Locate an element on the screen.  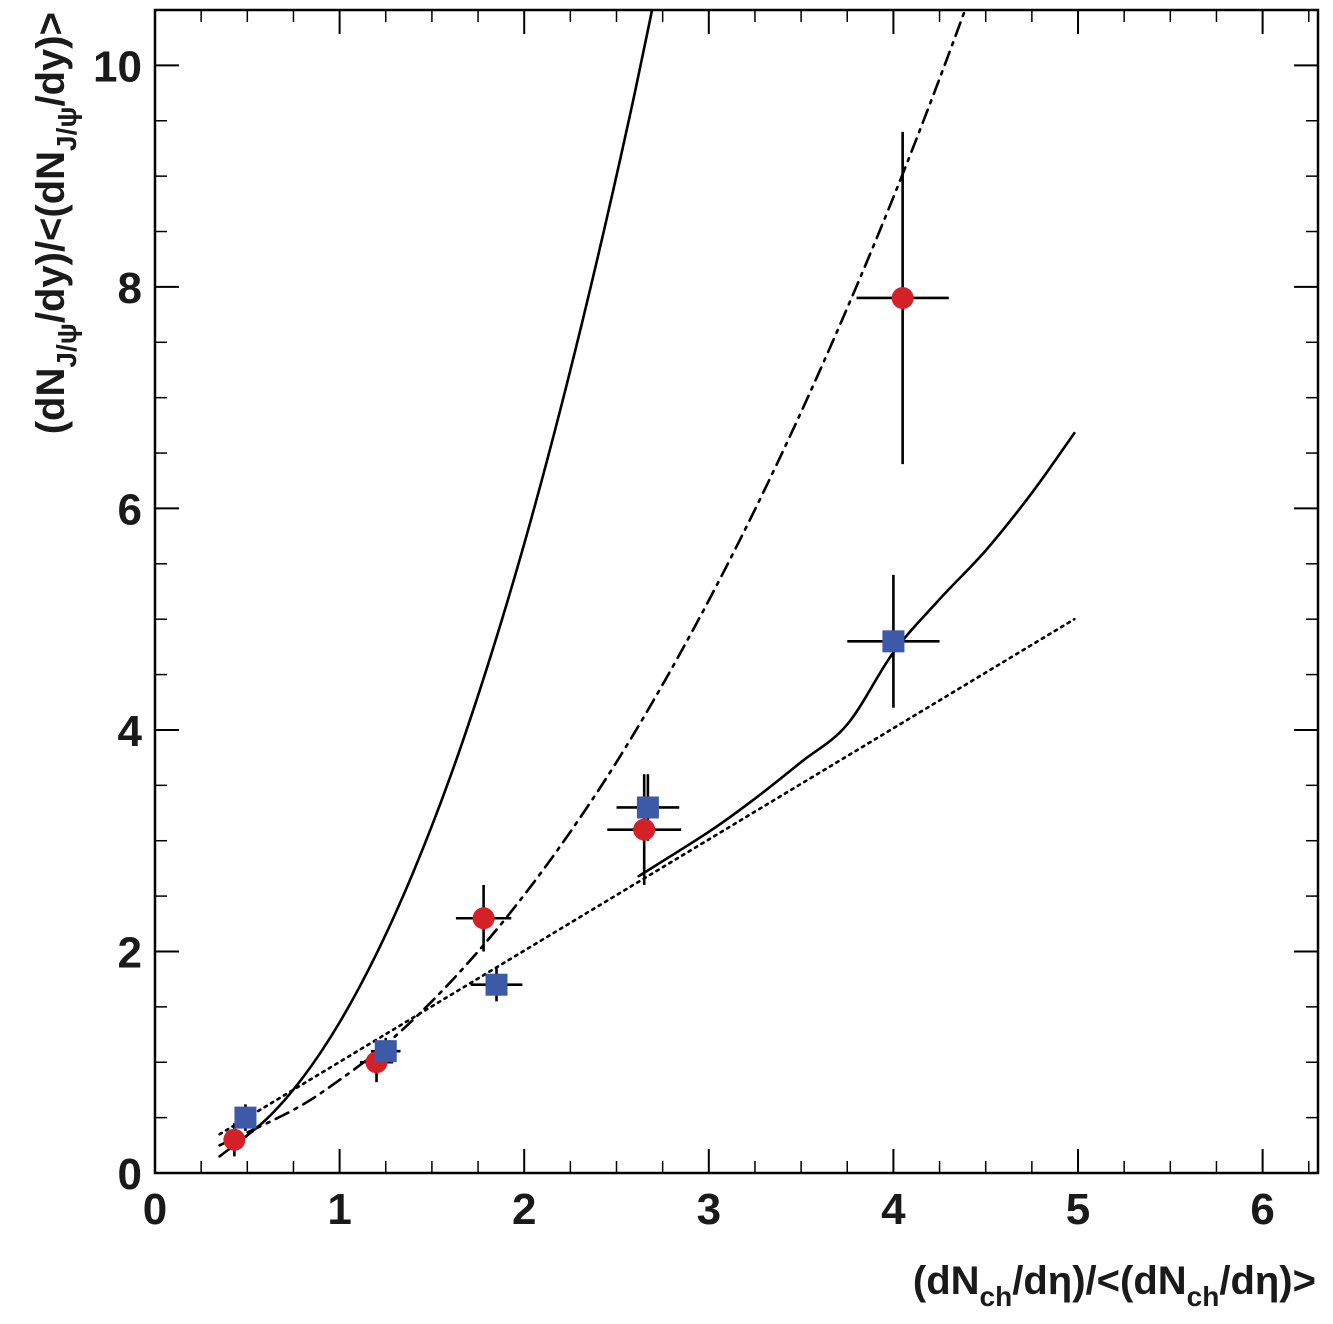
x-tick-label: 1 is located at coordinates (339, 1209).